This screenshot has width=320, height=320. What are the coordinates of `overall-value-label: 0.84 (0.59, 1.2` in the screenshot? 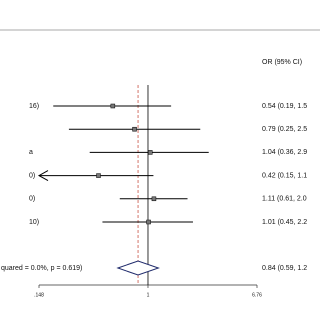 It's located at (284, 268).